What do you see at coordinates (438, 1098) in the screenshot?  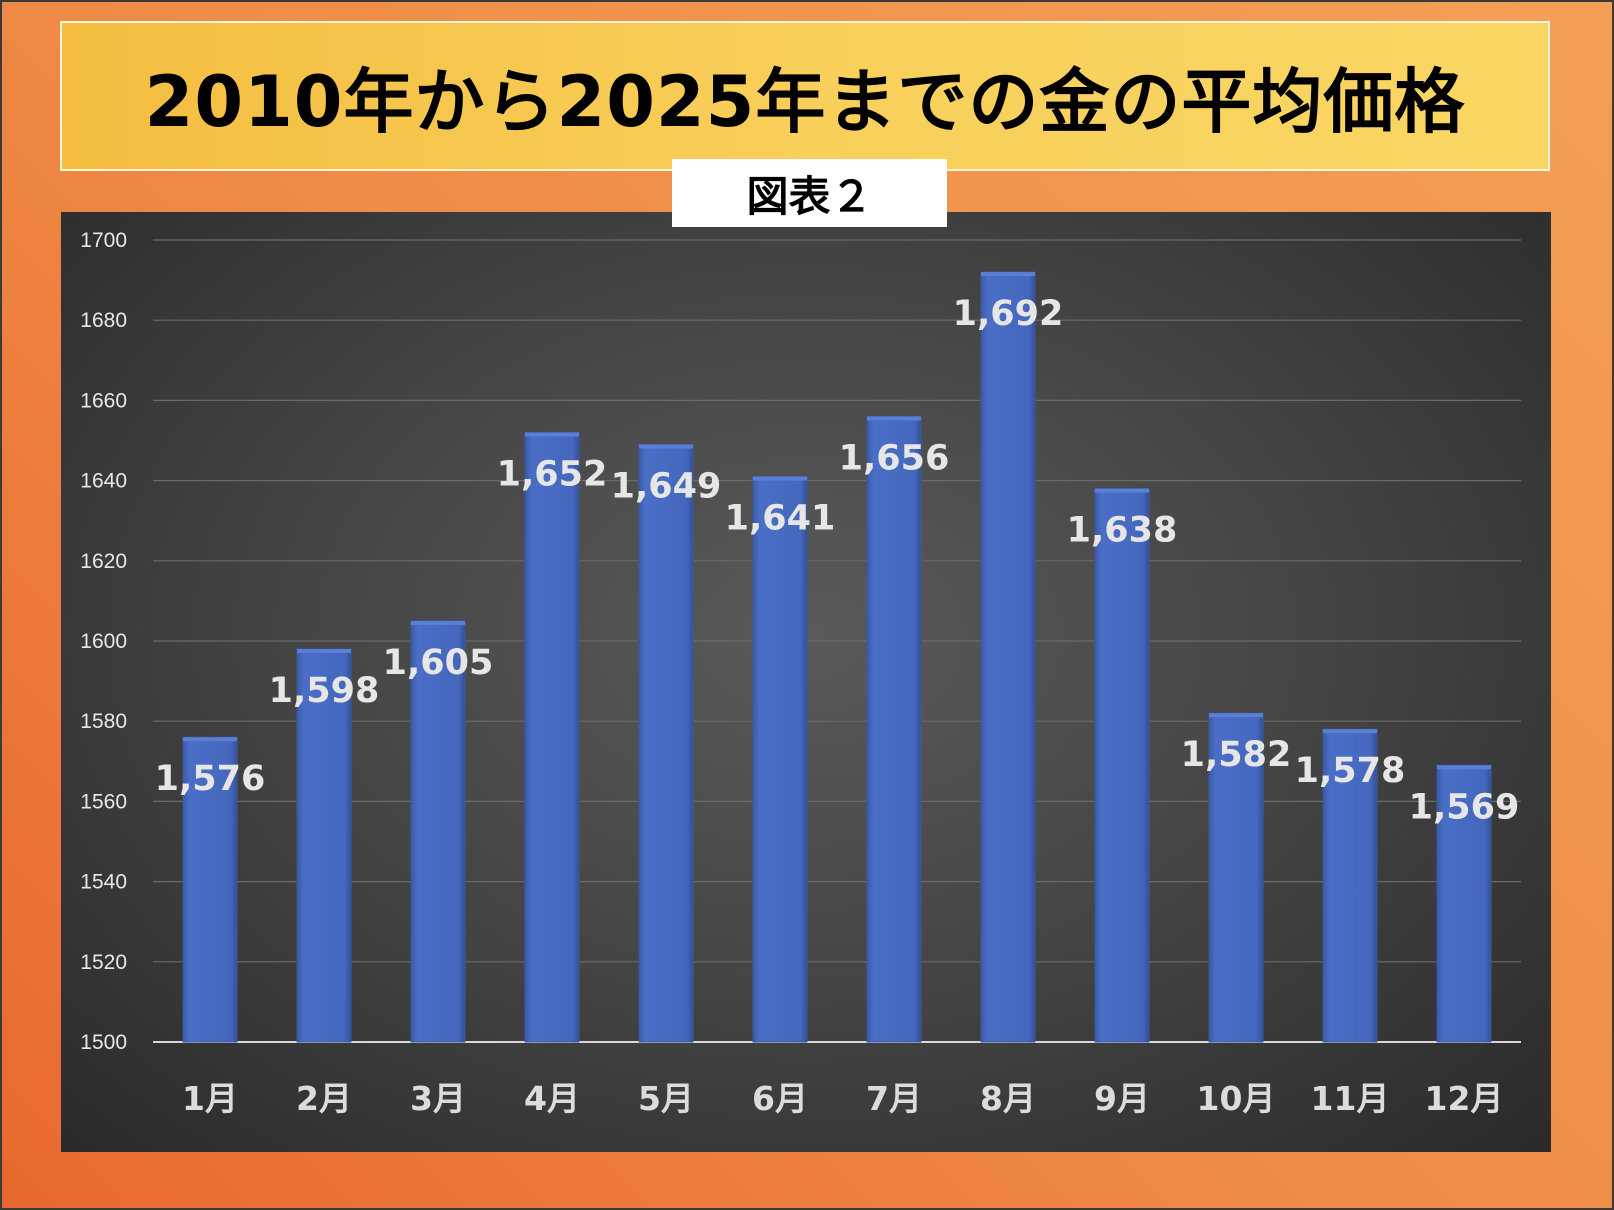 I see `x-tick-label: 3月` at bounding box center [438, 1098].